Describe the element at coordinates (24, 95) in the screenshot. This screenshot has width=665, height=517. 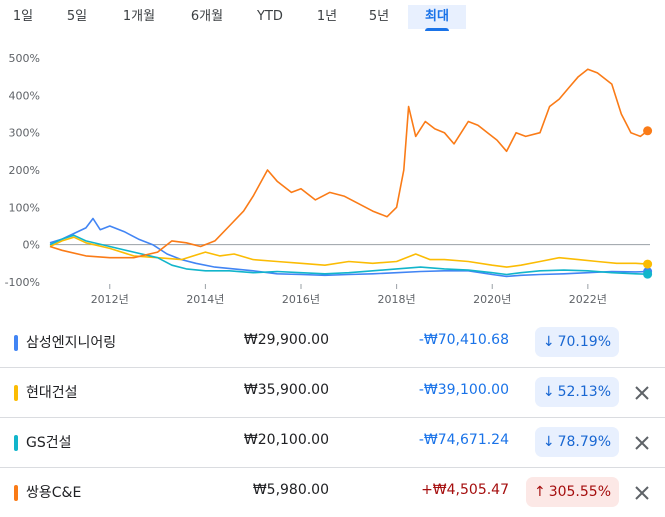
I see `y-tick-label: 400%` at that location.